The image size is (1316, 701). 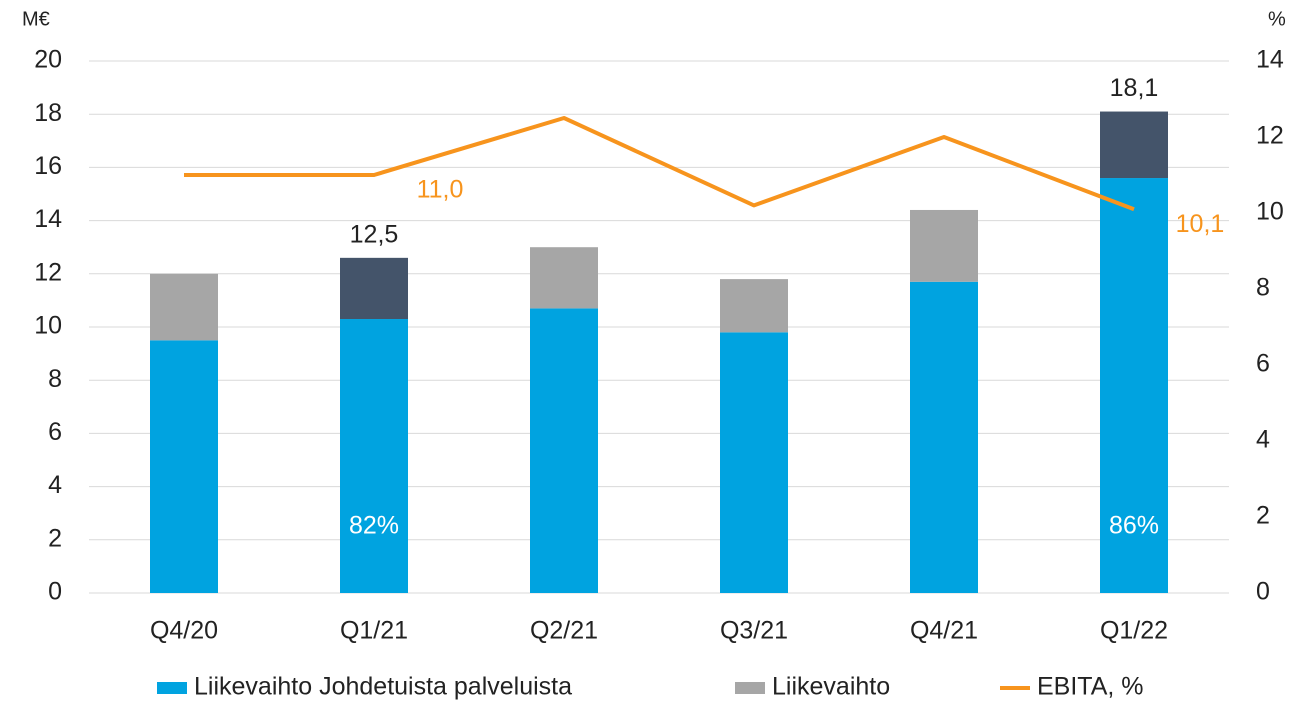 What do you see at coordinates (944, 631) in the screenshot?
I see `x-tick-label: Q4/21` at bounding box center [944, 631].